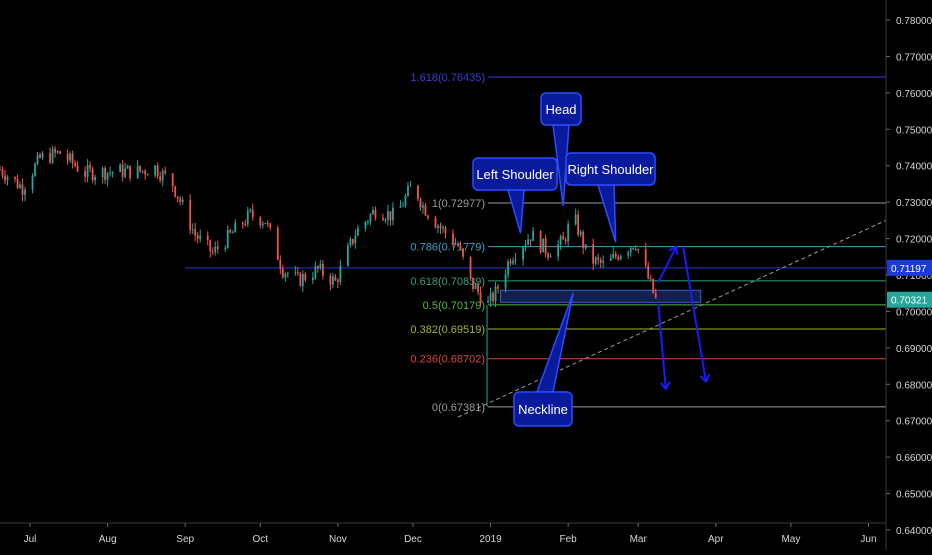  I want to click on support-zone, so click(601, 296).